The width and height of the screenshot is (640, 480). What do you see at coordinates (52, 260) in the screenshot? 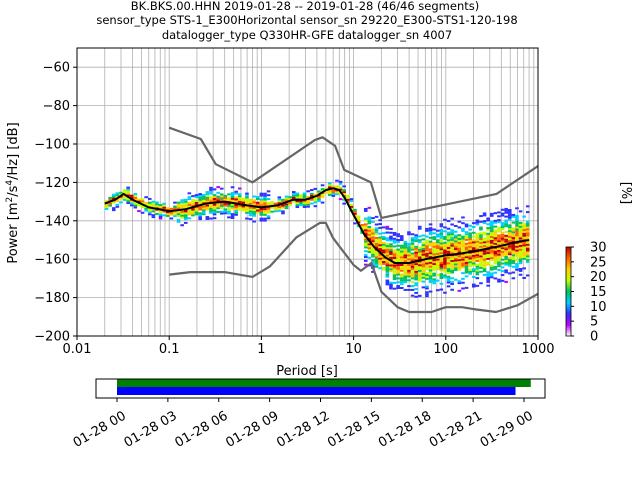
I see `y-tick-label: −160` at bounding box center [52, 260].